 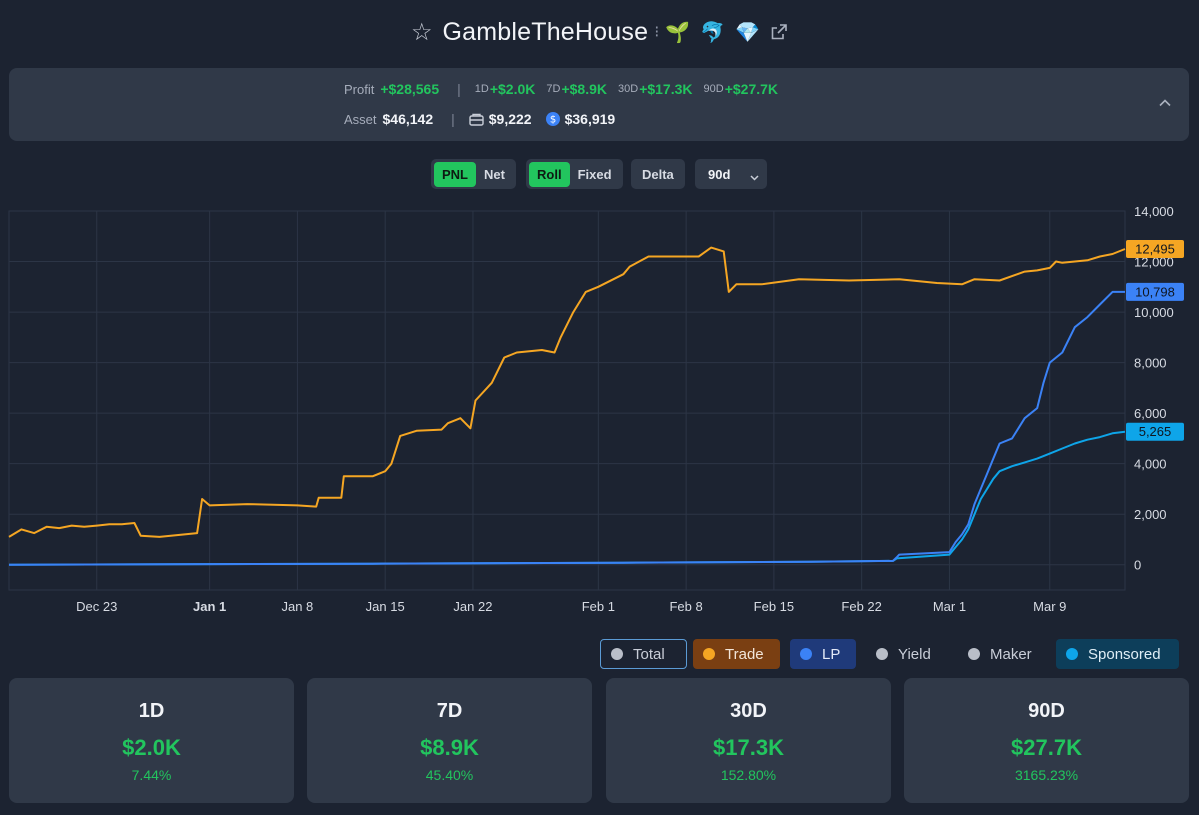 I want to click on stat-percent: 45.40%, so click(x=449, y=775).